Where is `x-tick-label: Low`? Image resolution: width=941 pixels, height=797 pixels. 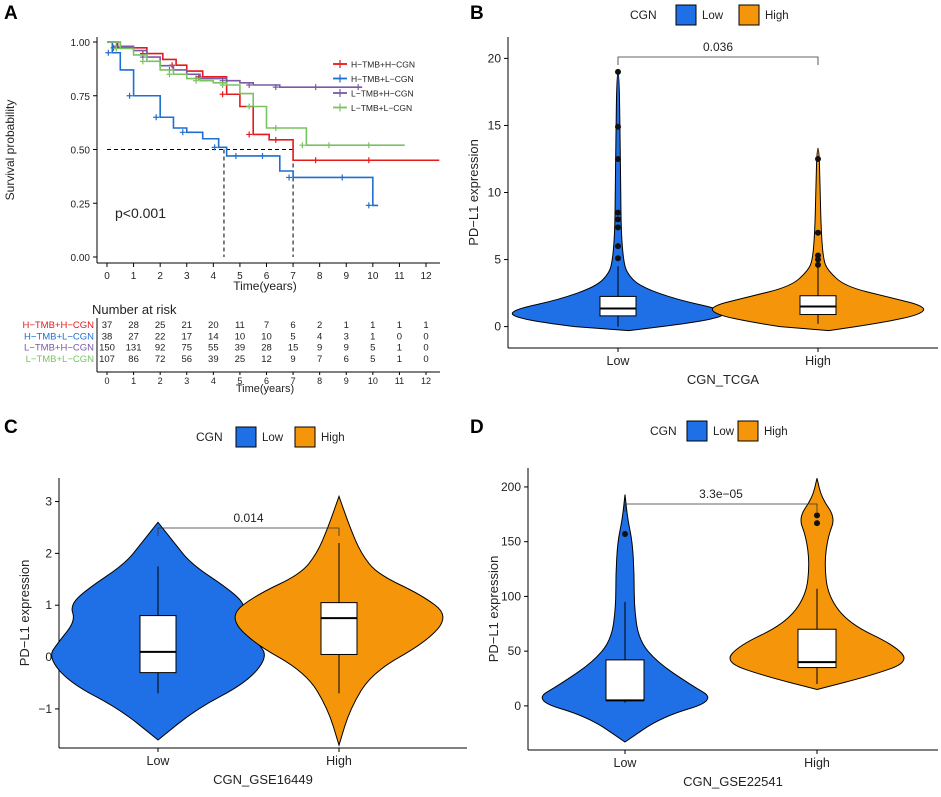 x-tick-label: Low is located at coordinates (159, 761).